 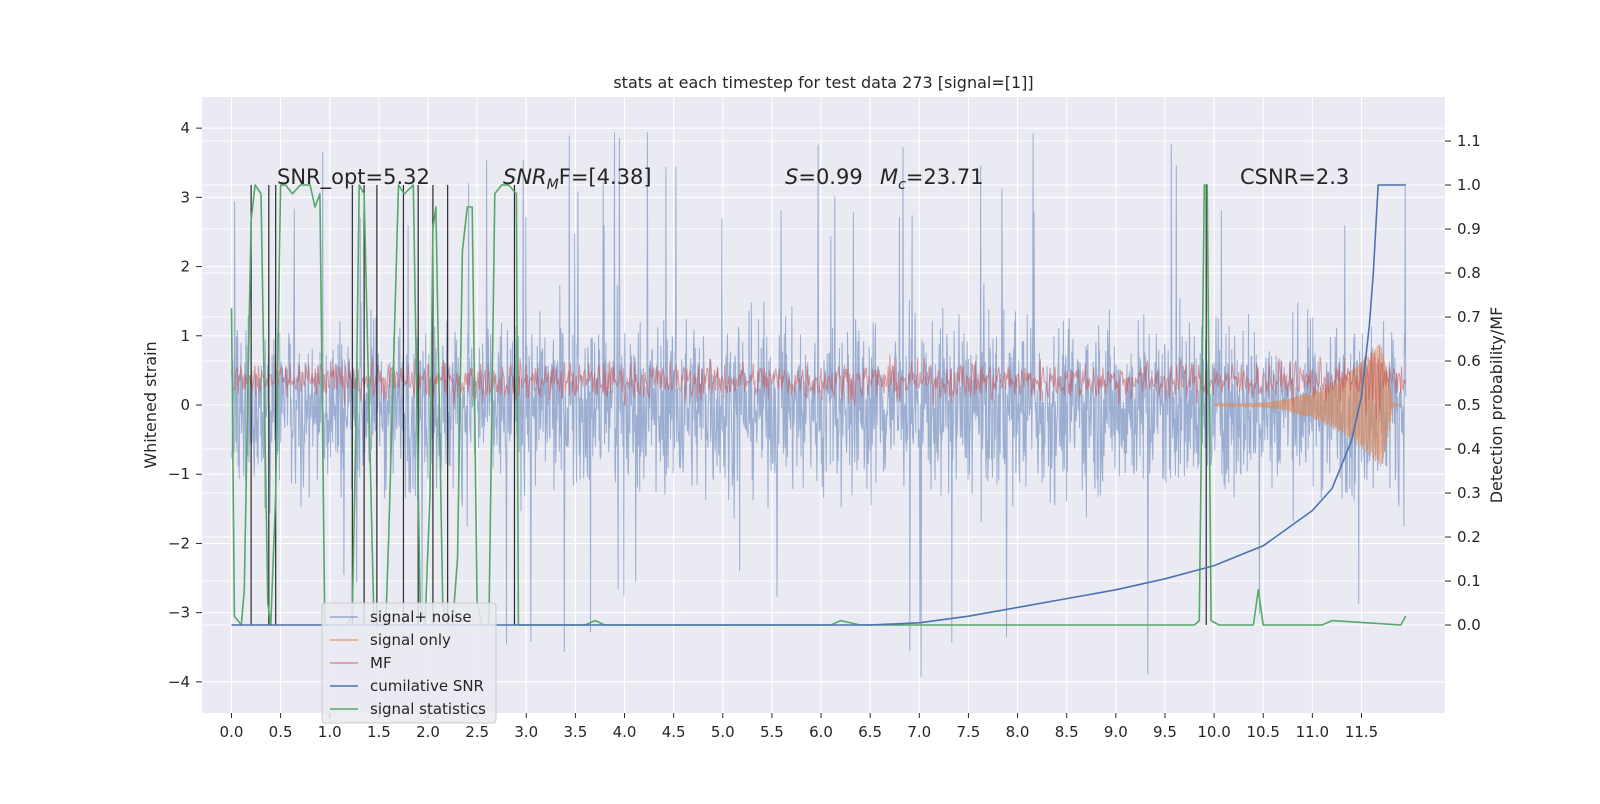 What do you see at coordinates (330, 732) in the screenshot?
I see `x-tick-label: 1.0` at bounding box center [330, 732].